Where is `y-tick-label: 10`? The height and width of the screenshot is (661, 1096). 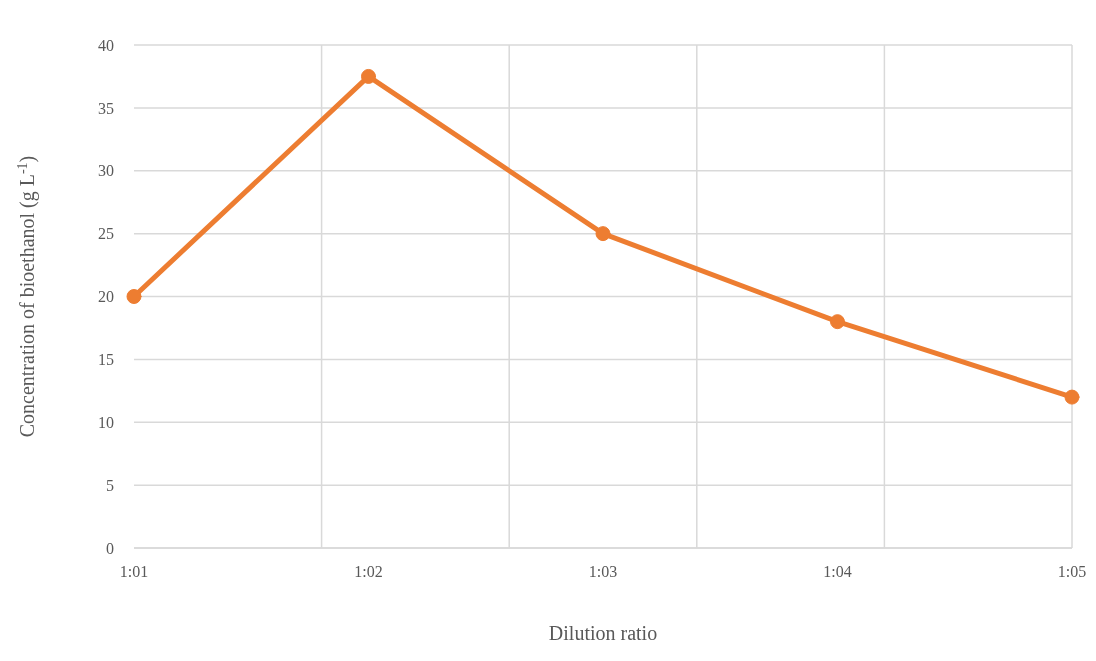
y-tick-label: 10 is located at coordinates (106, 422).